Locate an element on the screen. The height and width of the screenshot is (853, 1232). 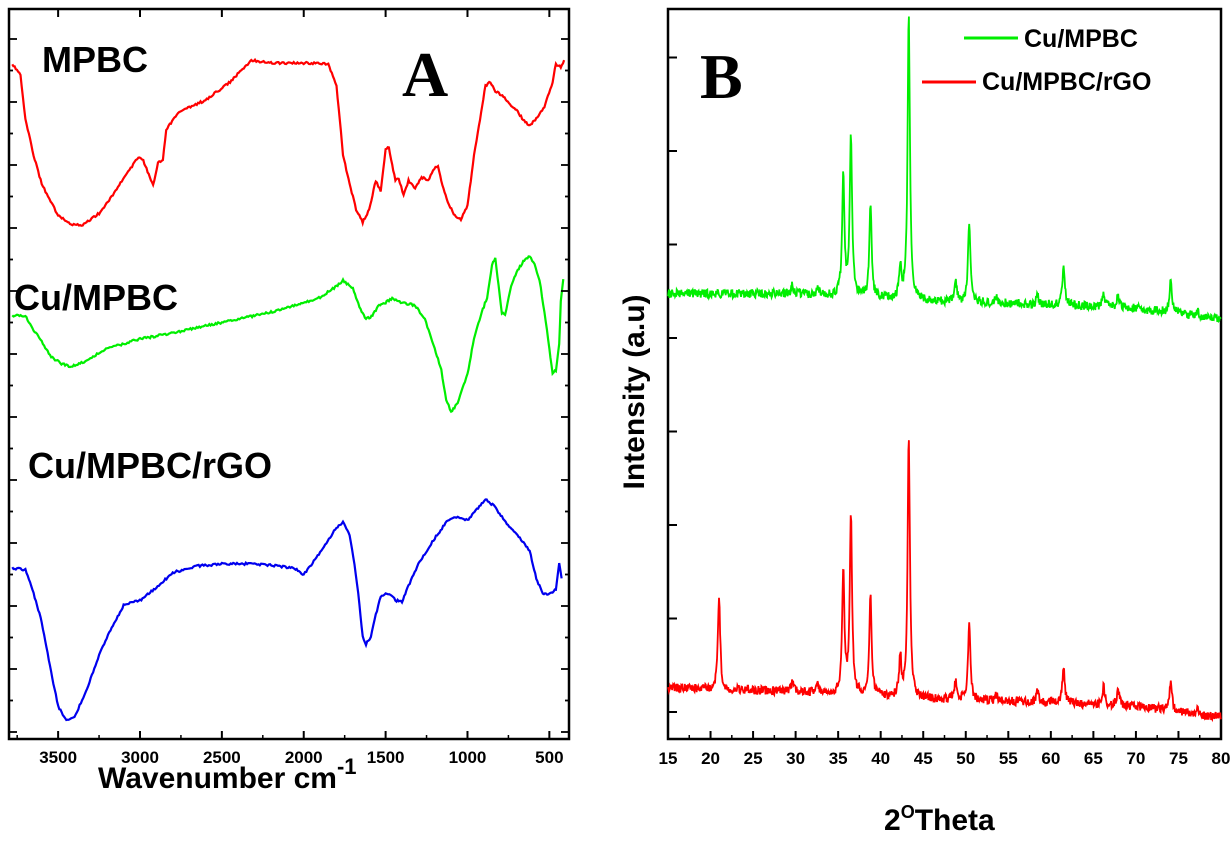
series-line-mpbc is located at coordinates (288, 143).